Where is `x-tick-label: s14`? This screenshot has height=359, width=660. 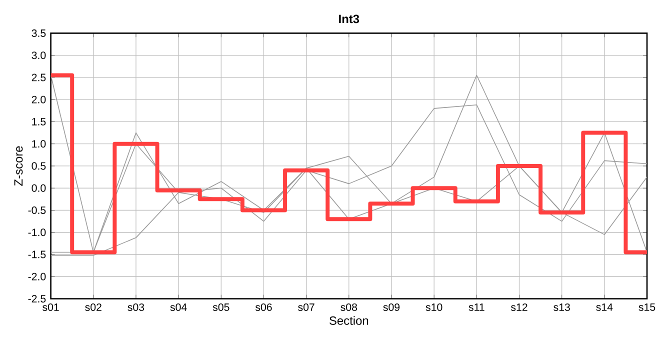 x-tick-label: s14 is located at coordinates (604, 308).